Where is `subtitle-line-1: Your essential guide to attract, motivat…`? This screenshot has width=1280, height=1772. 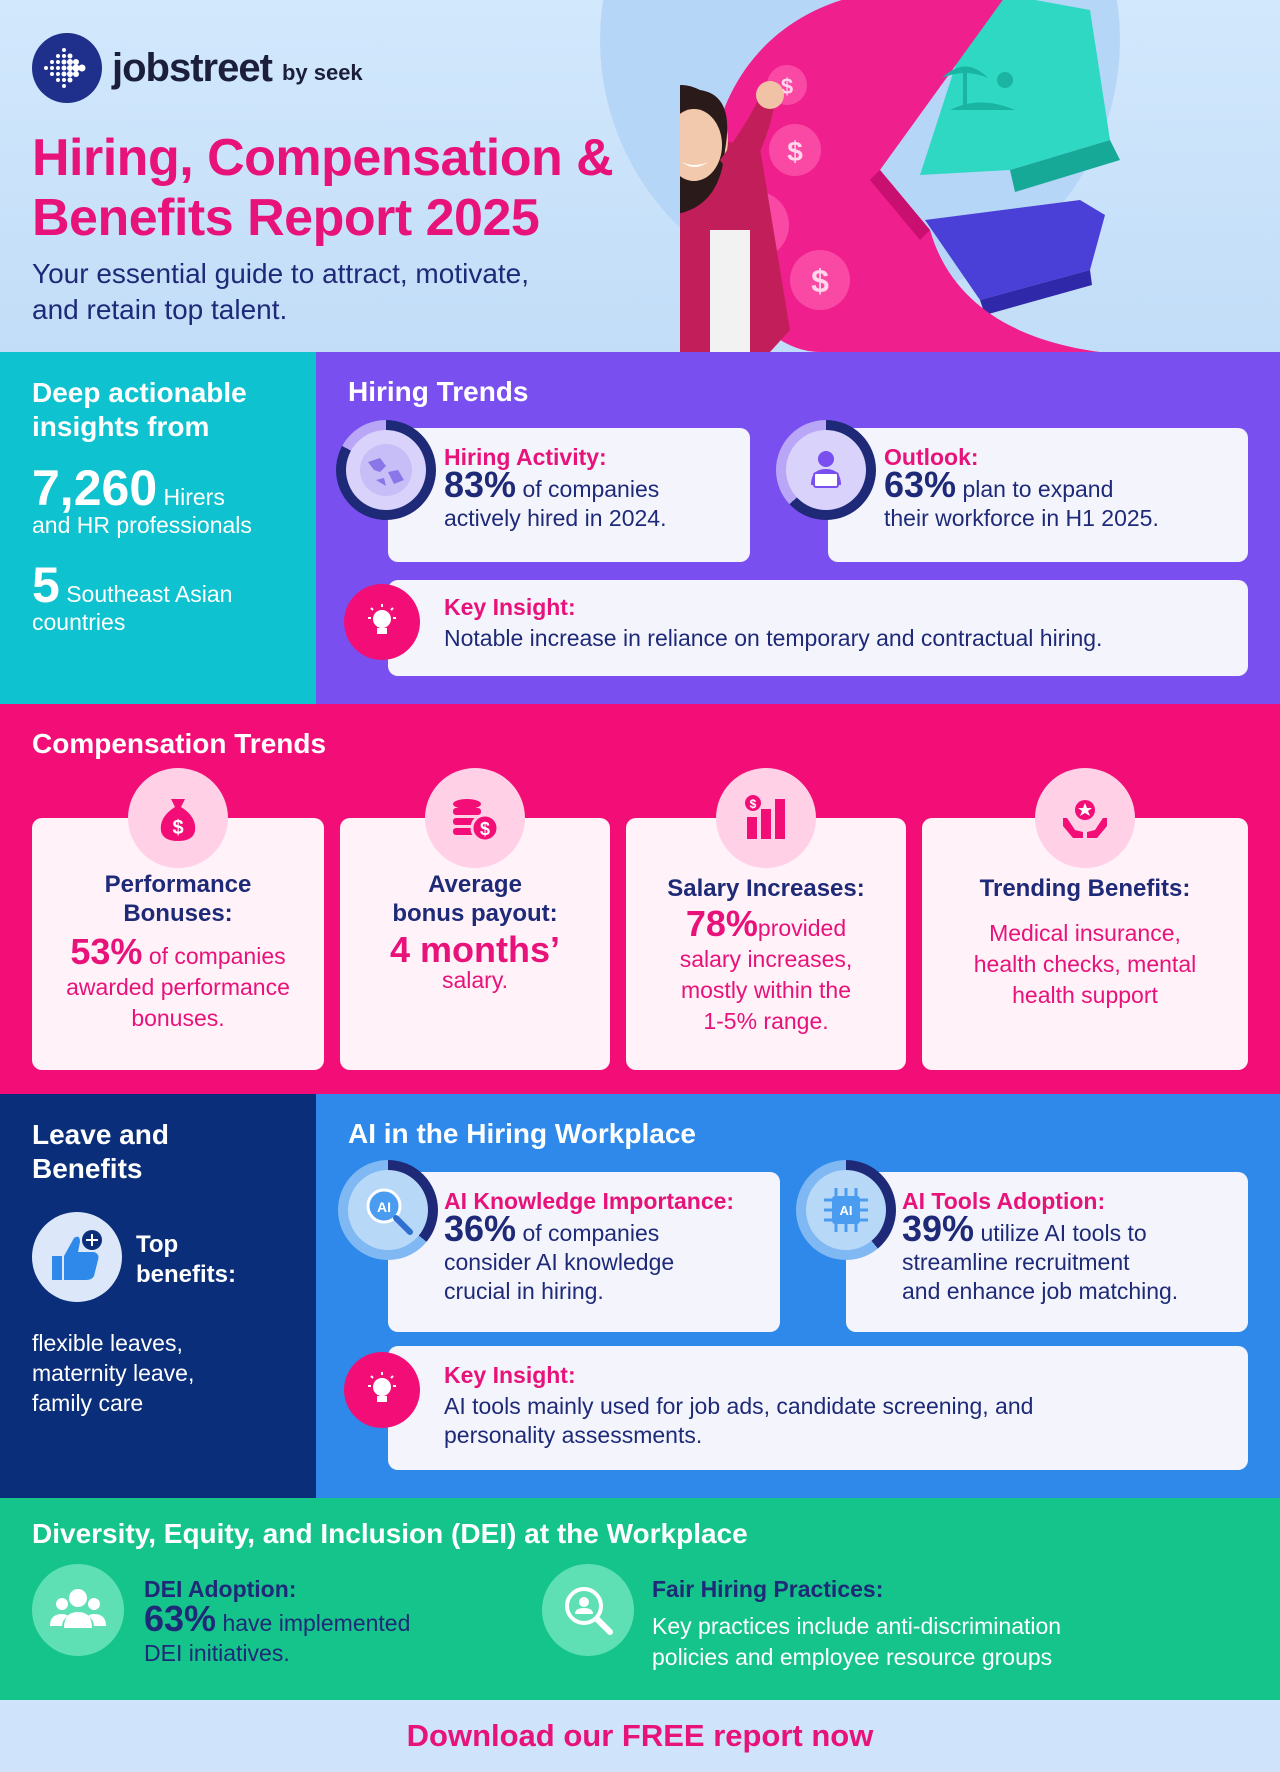
subtitle-line-1: Your essential guide to attract, motivat… is located at coordinates (281, 273).